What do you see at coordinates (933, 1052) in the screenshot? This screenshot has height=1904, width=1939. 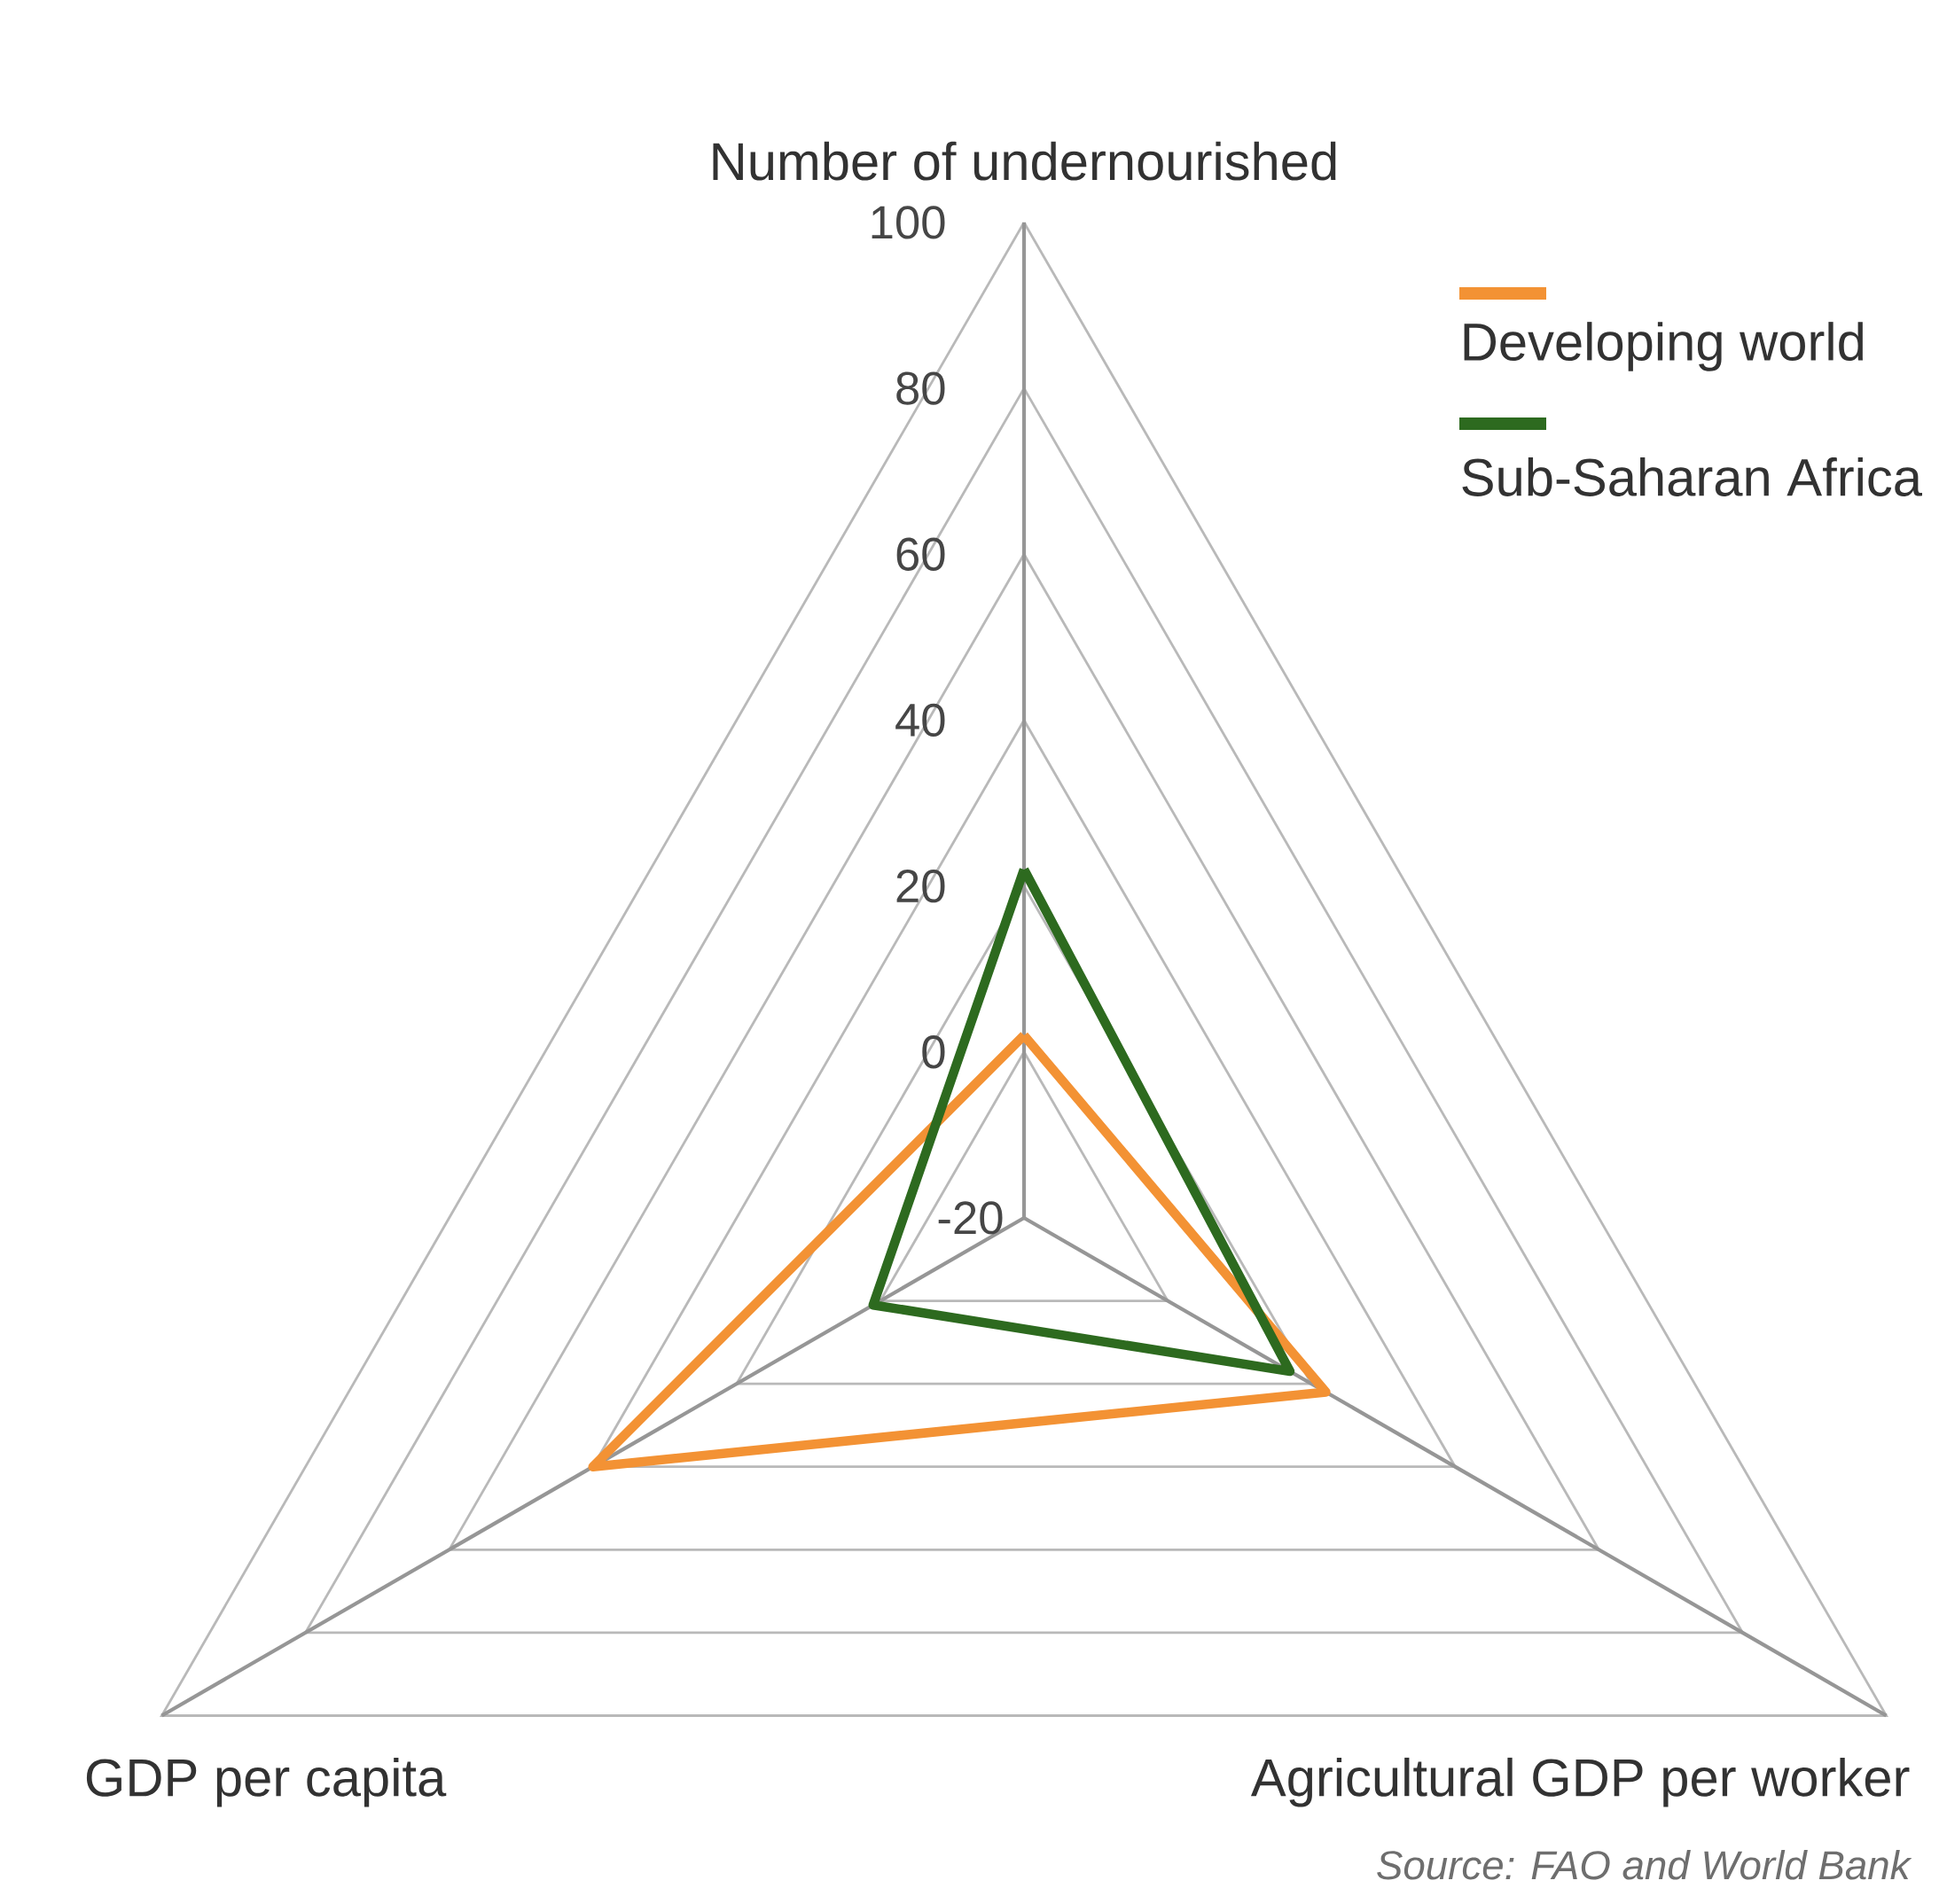 I see `y-tick-label: 0` at bounding box center [933, 1052].